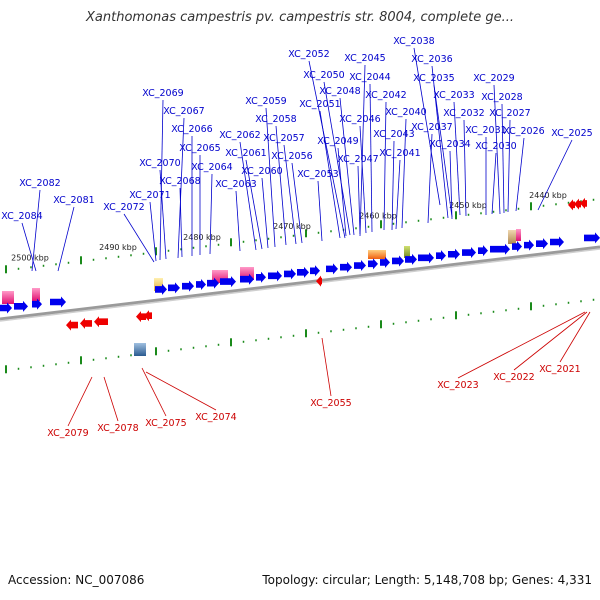  What do you see at coordinates (523, 131) in the screenshot?
I see `forward-gene-label: XC_2026` at bounding box center [523, 131].